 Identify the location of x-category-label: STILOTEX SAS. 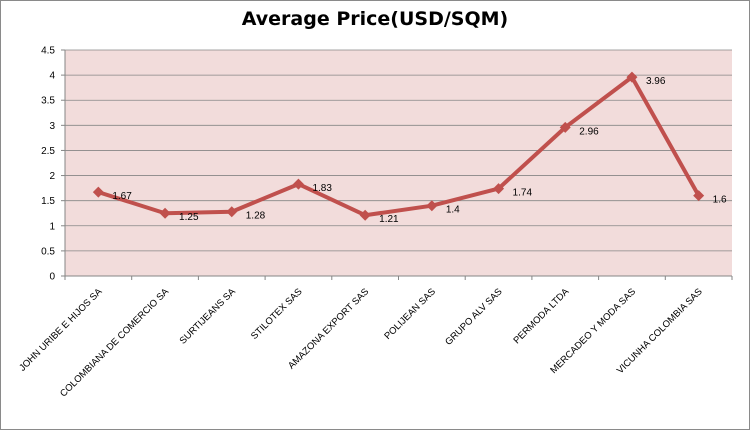
(277, 314).